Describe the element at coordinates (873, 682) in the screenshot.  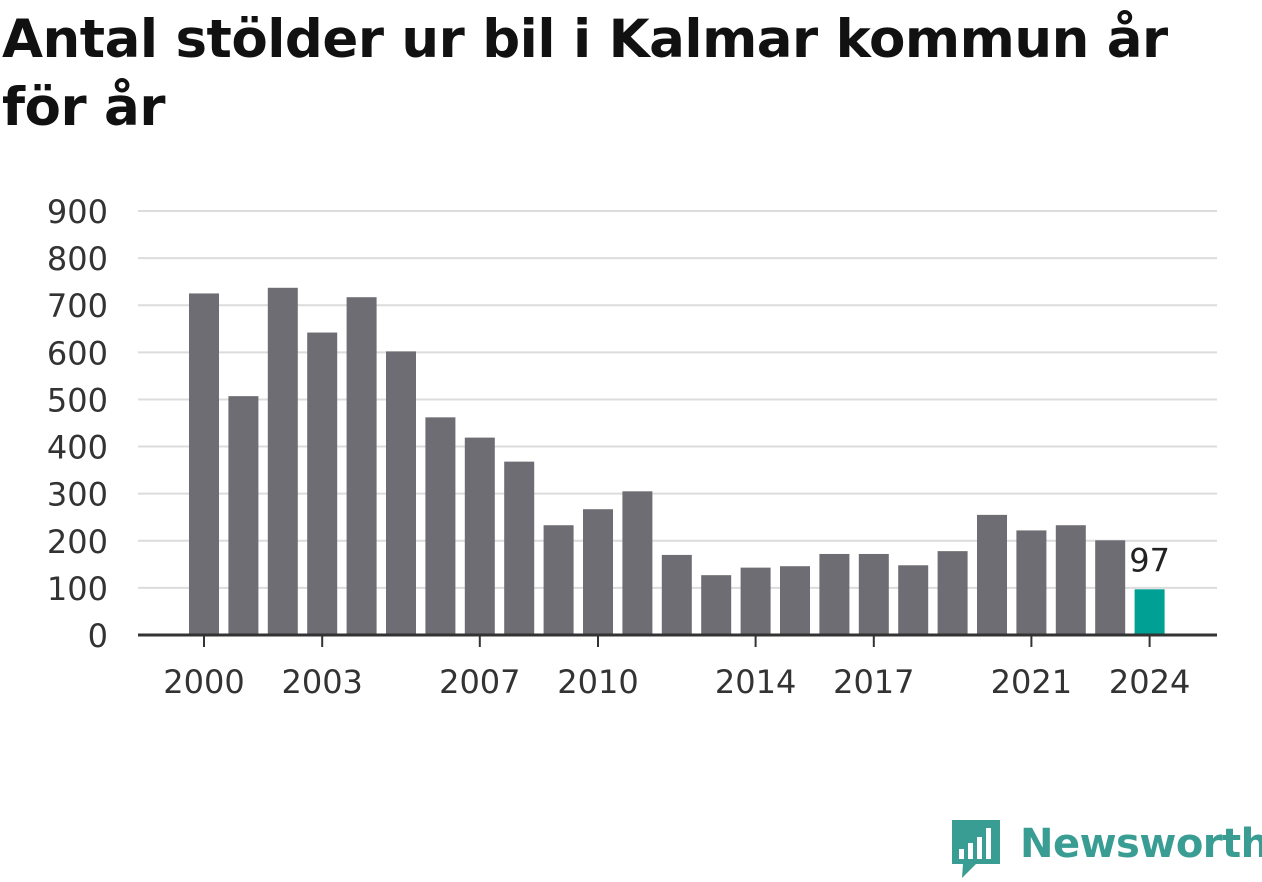
I see `x-tick-label: 2017` at that location.